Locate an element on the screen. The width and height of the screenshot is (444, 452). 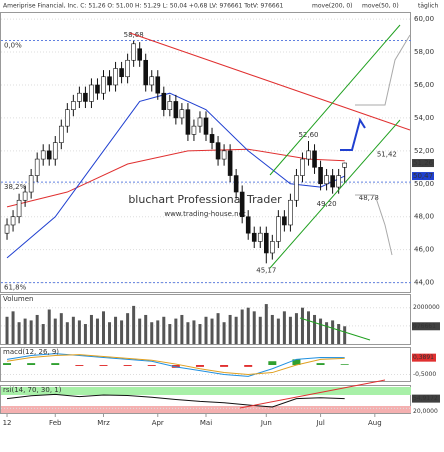
watermark: www.trading-house.net is located at coordinates (205, 214).